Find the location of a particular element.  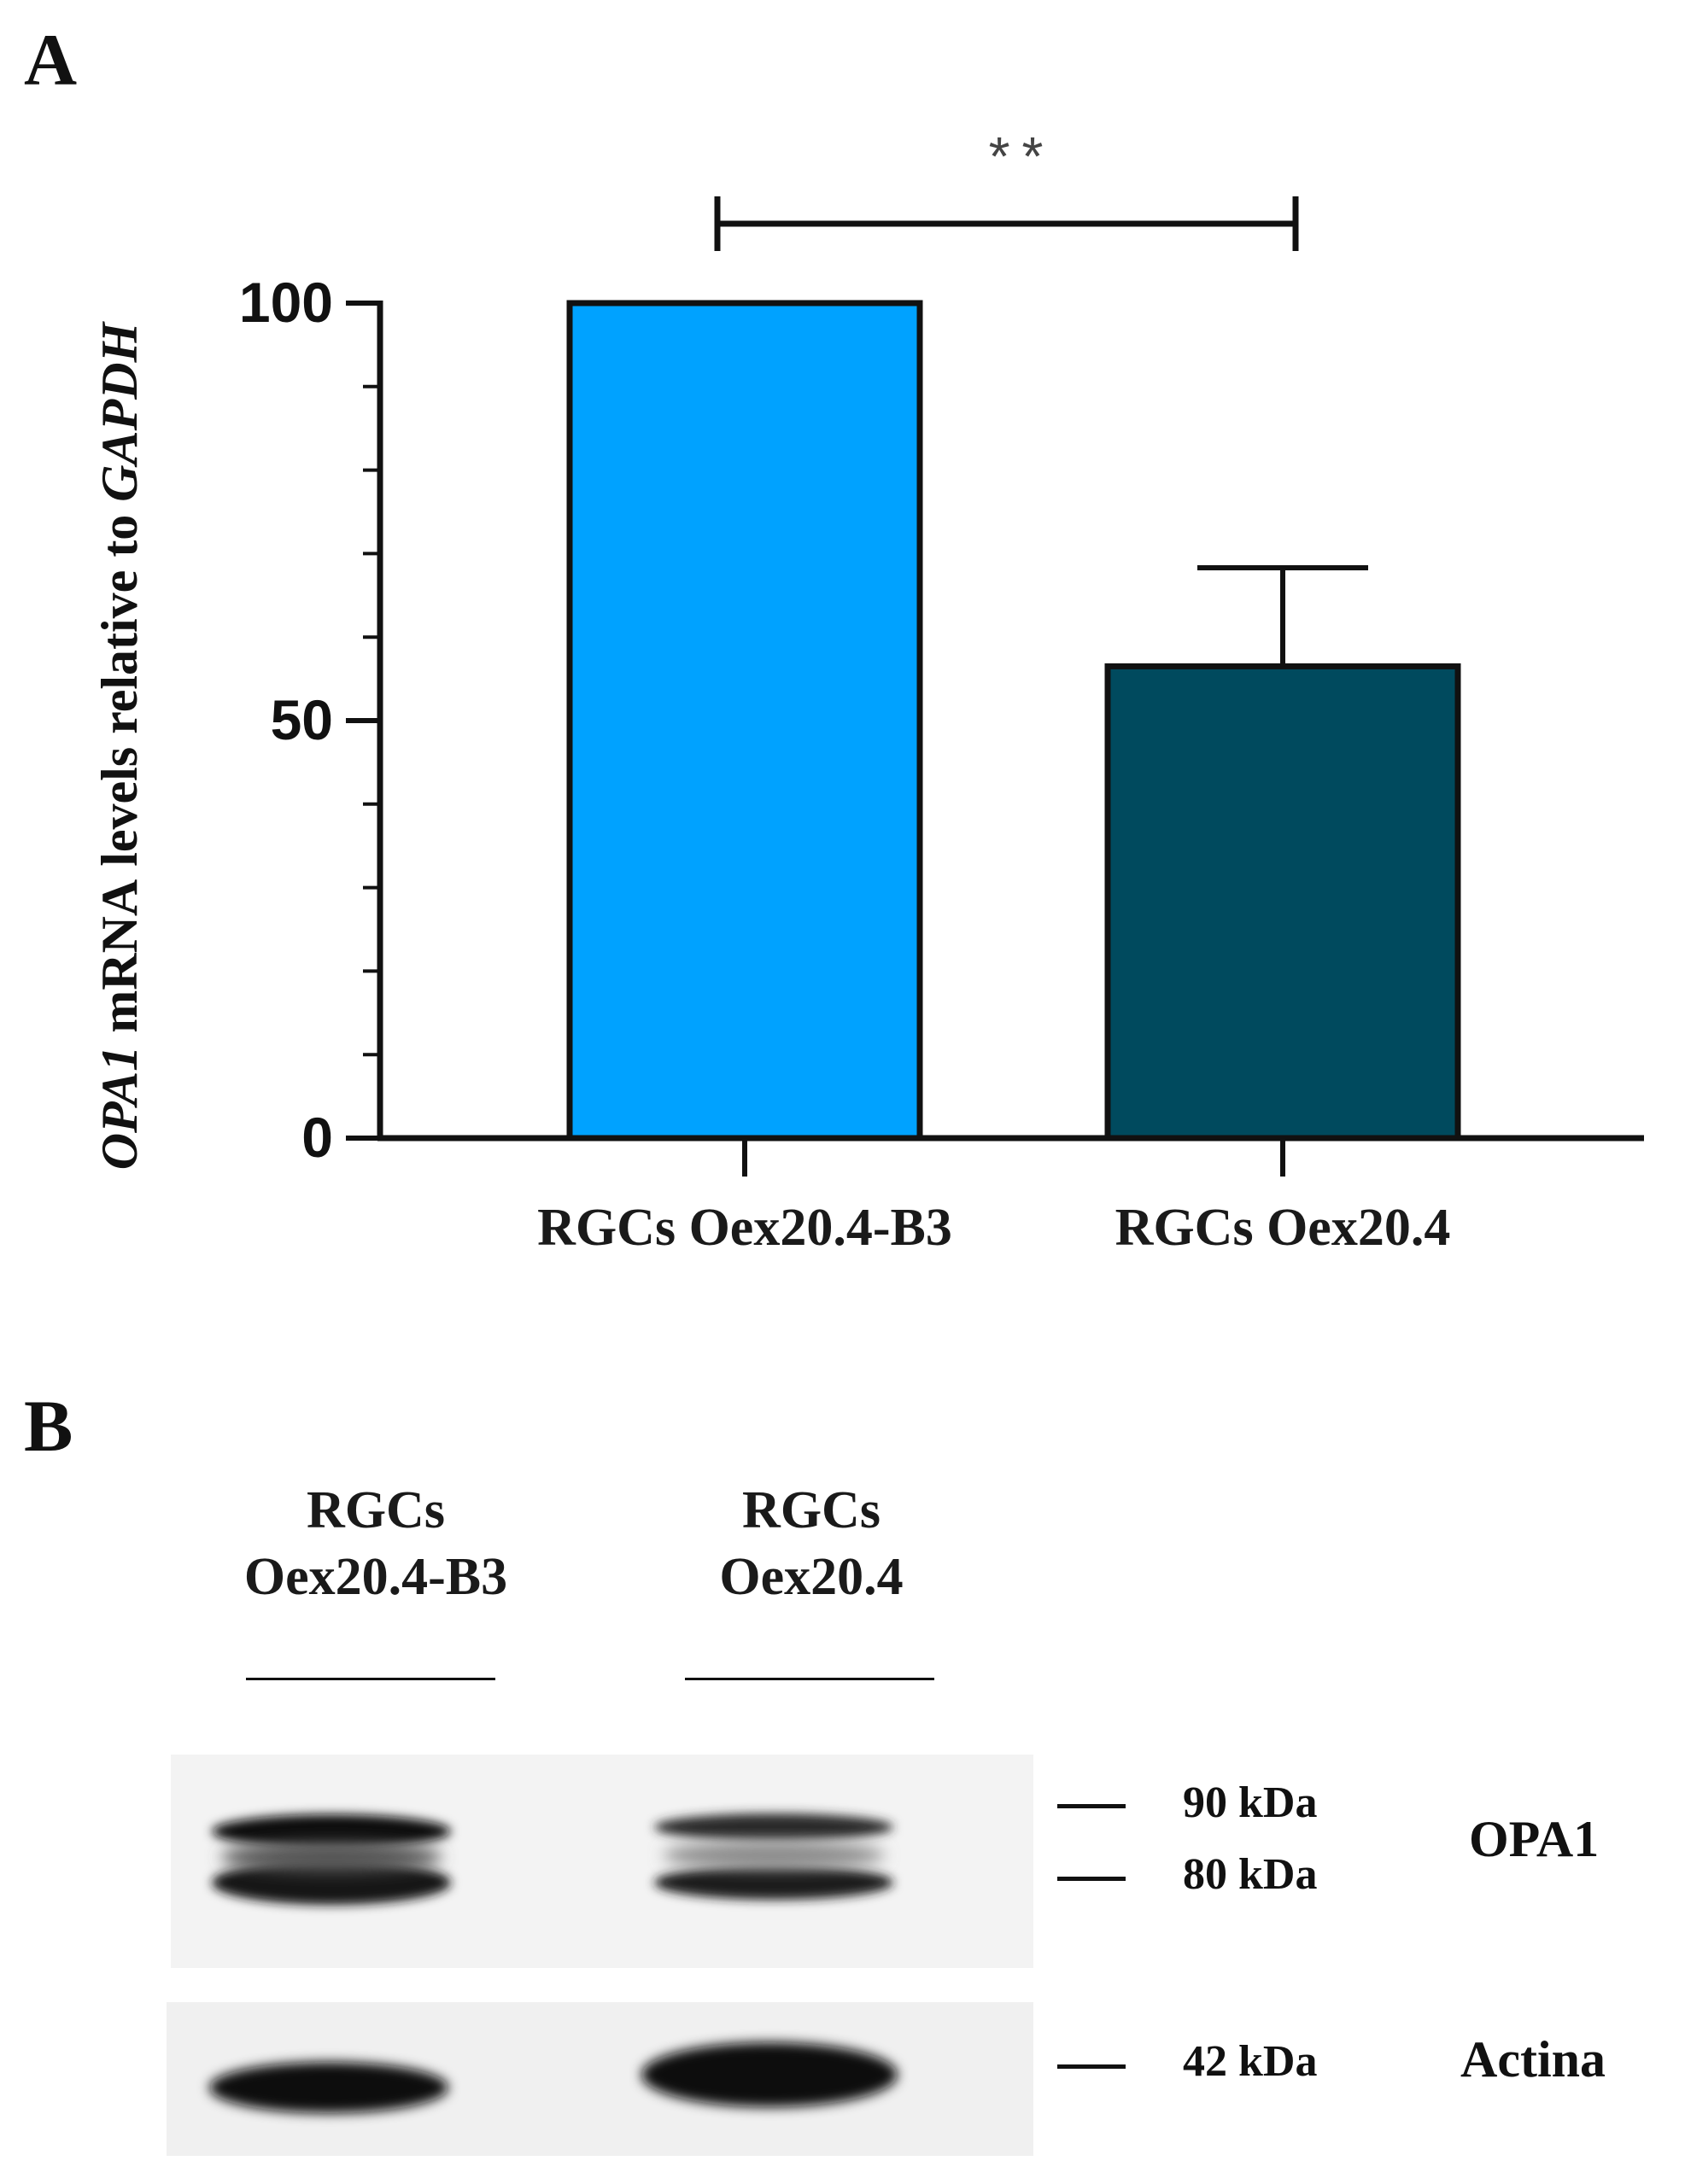

y-tick-label-0: 0 is located at coordinates (317, 1137).